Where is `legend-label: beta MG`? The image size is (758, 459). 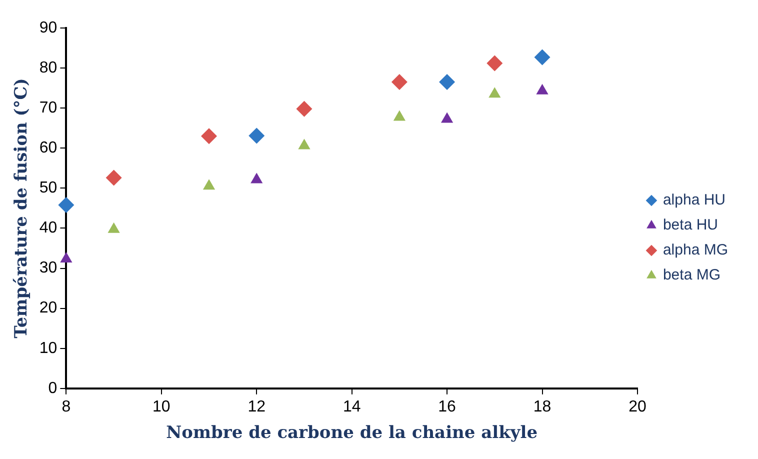
legend-label: beta MG is located at coordinates (691, 275).